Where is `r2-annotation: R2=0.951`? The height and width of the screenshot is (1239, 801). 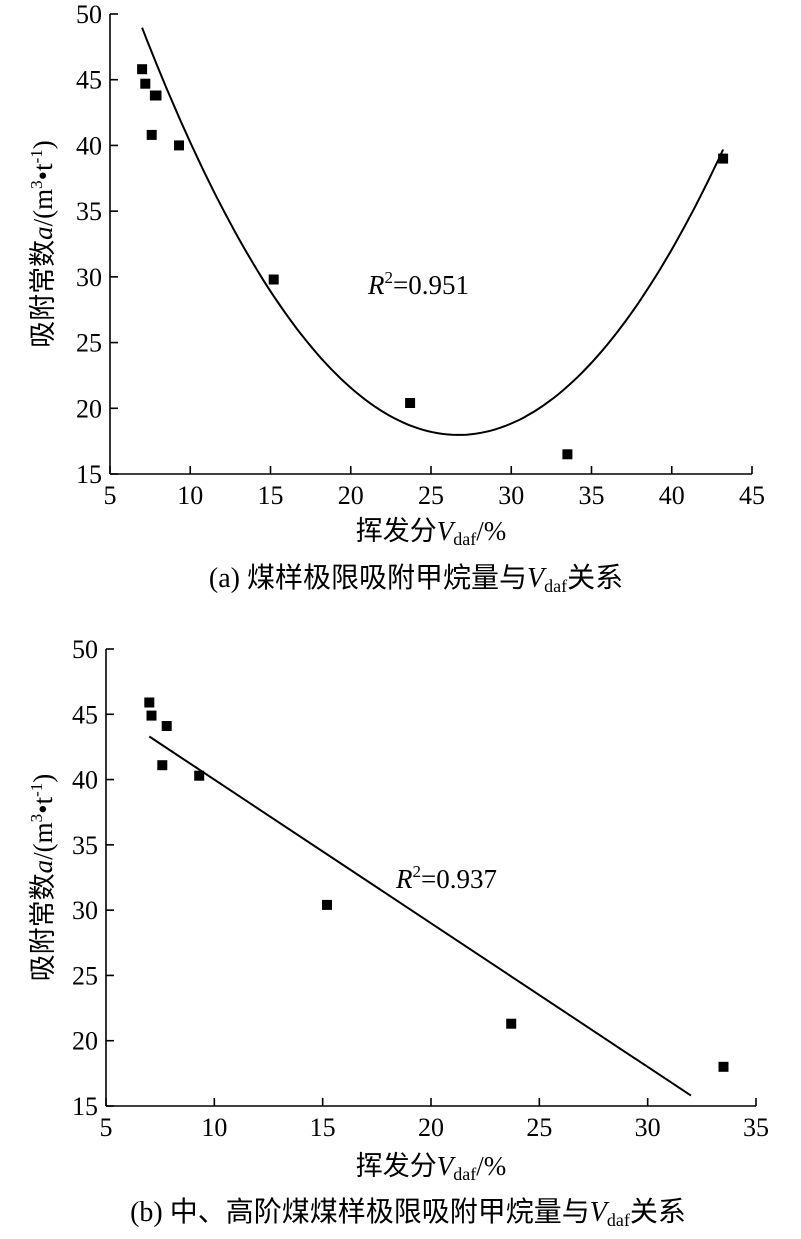 r2-annotation: R2=0.951 is located at coordinates (418, 284).